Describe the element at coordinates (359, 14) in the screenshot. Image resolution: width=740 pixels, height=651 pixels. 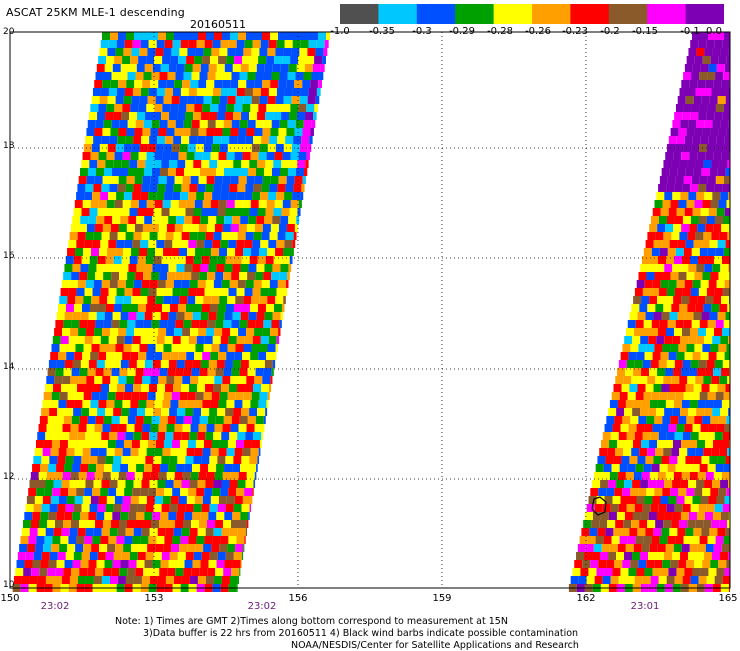
I see `colorbar-segment` at that location.